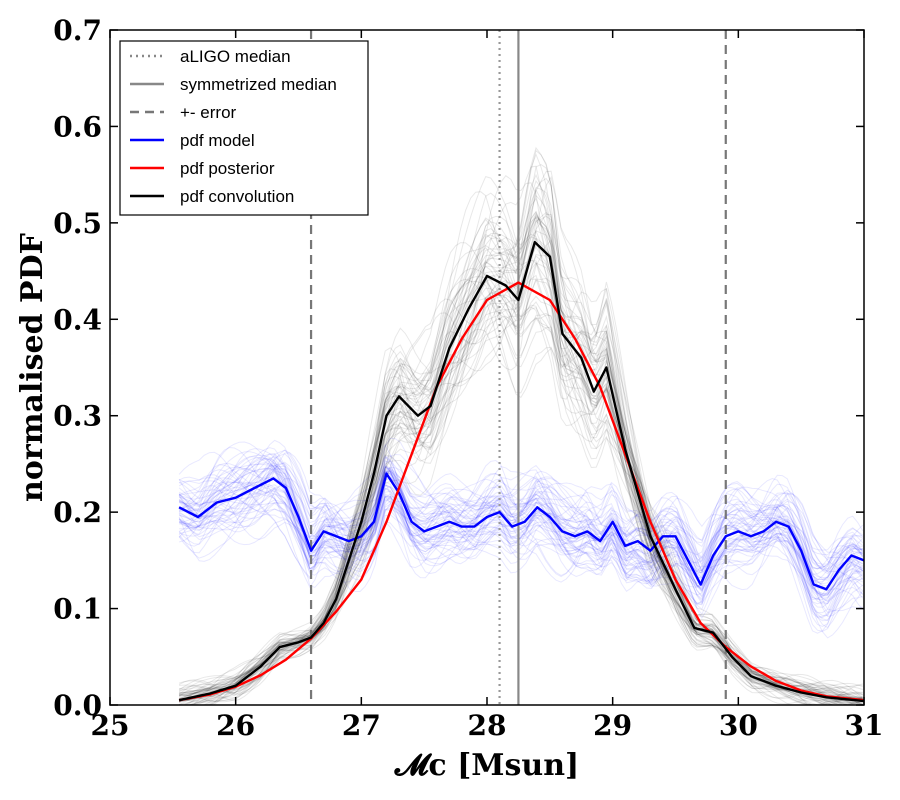 The height and width of the screenshot is (800, 900). What do you see at coordinates (77, 609) in the screenshot?
I see `y-tick-label: 0.1` at bounding box center [77, 609].